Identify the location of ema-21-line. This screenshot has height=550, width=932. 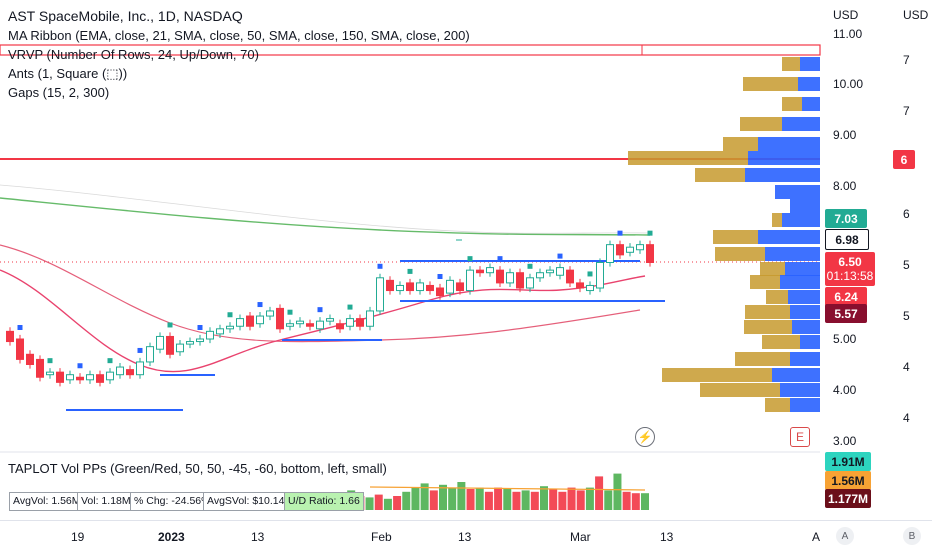
(323, 321).